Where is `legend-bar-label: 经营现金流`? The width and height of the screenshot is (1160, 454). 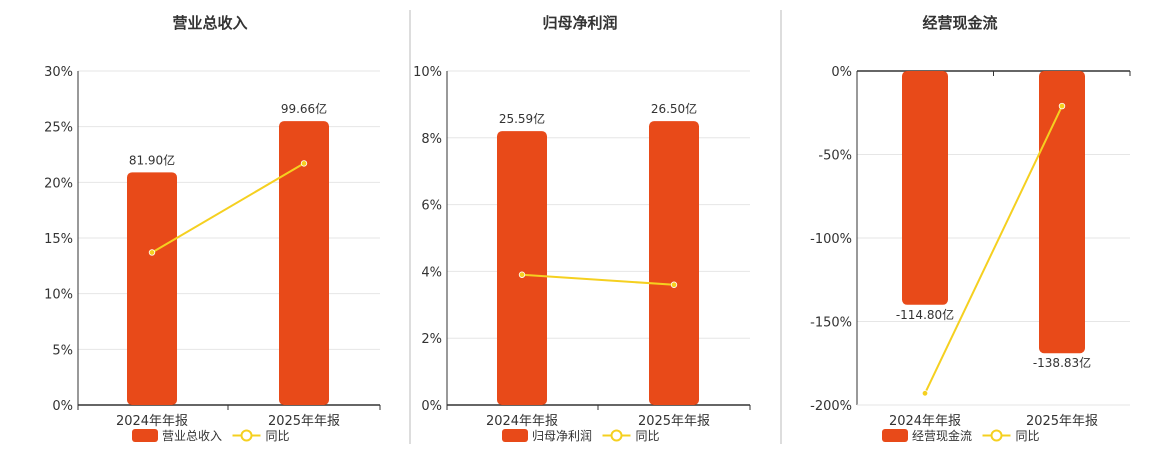 legend-bar-label: 经营现金流 is located at coordinates (942, 435).